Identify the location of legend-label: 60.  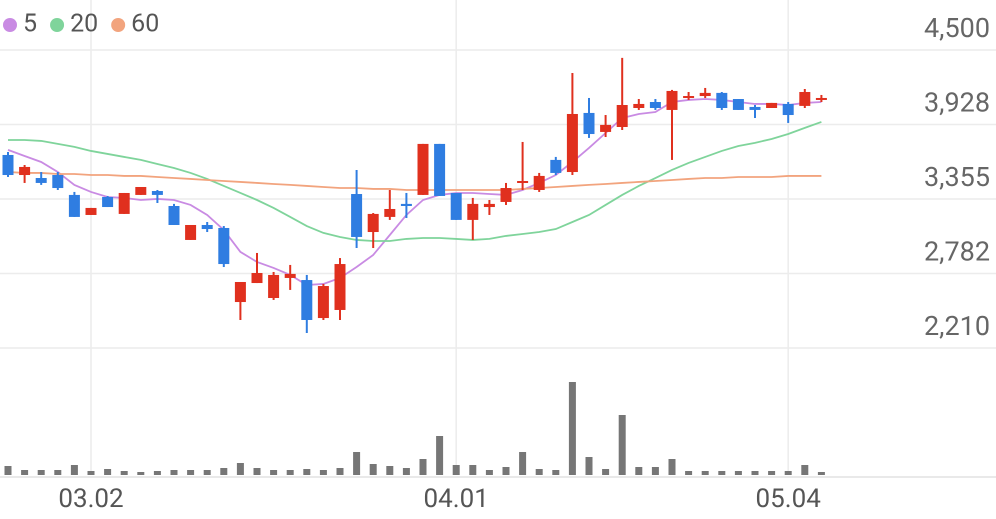
(145, 24).